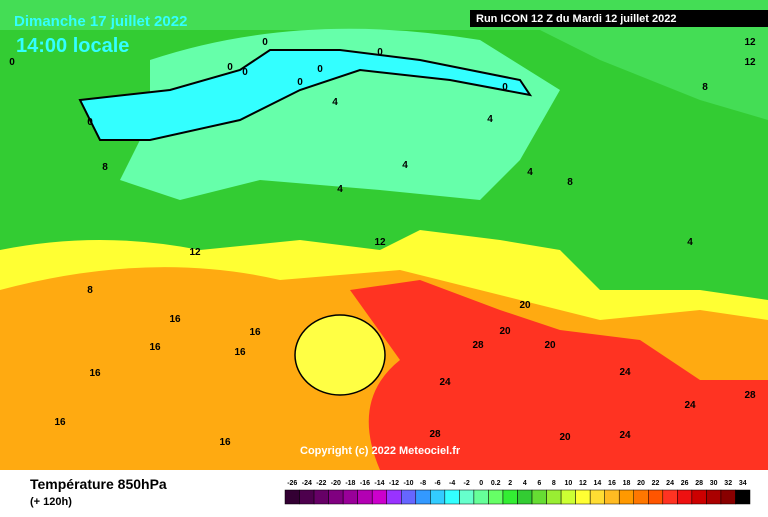  I want to click on colorbar-label: 26, so click(685, 483).